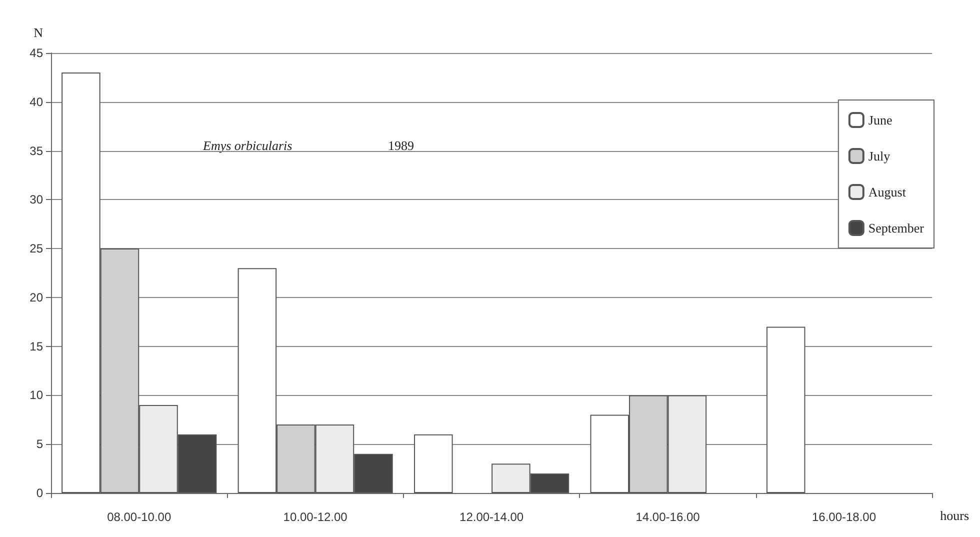 Image resolution: width=980 pixels, height=537 pixels. What do you see at coordinates (39, 32) in the screenshot?
I see `y-axis-title: N` at bounding box center [39, 32].